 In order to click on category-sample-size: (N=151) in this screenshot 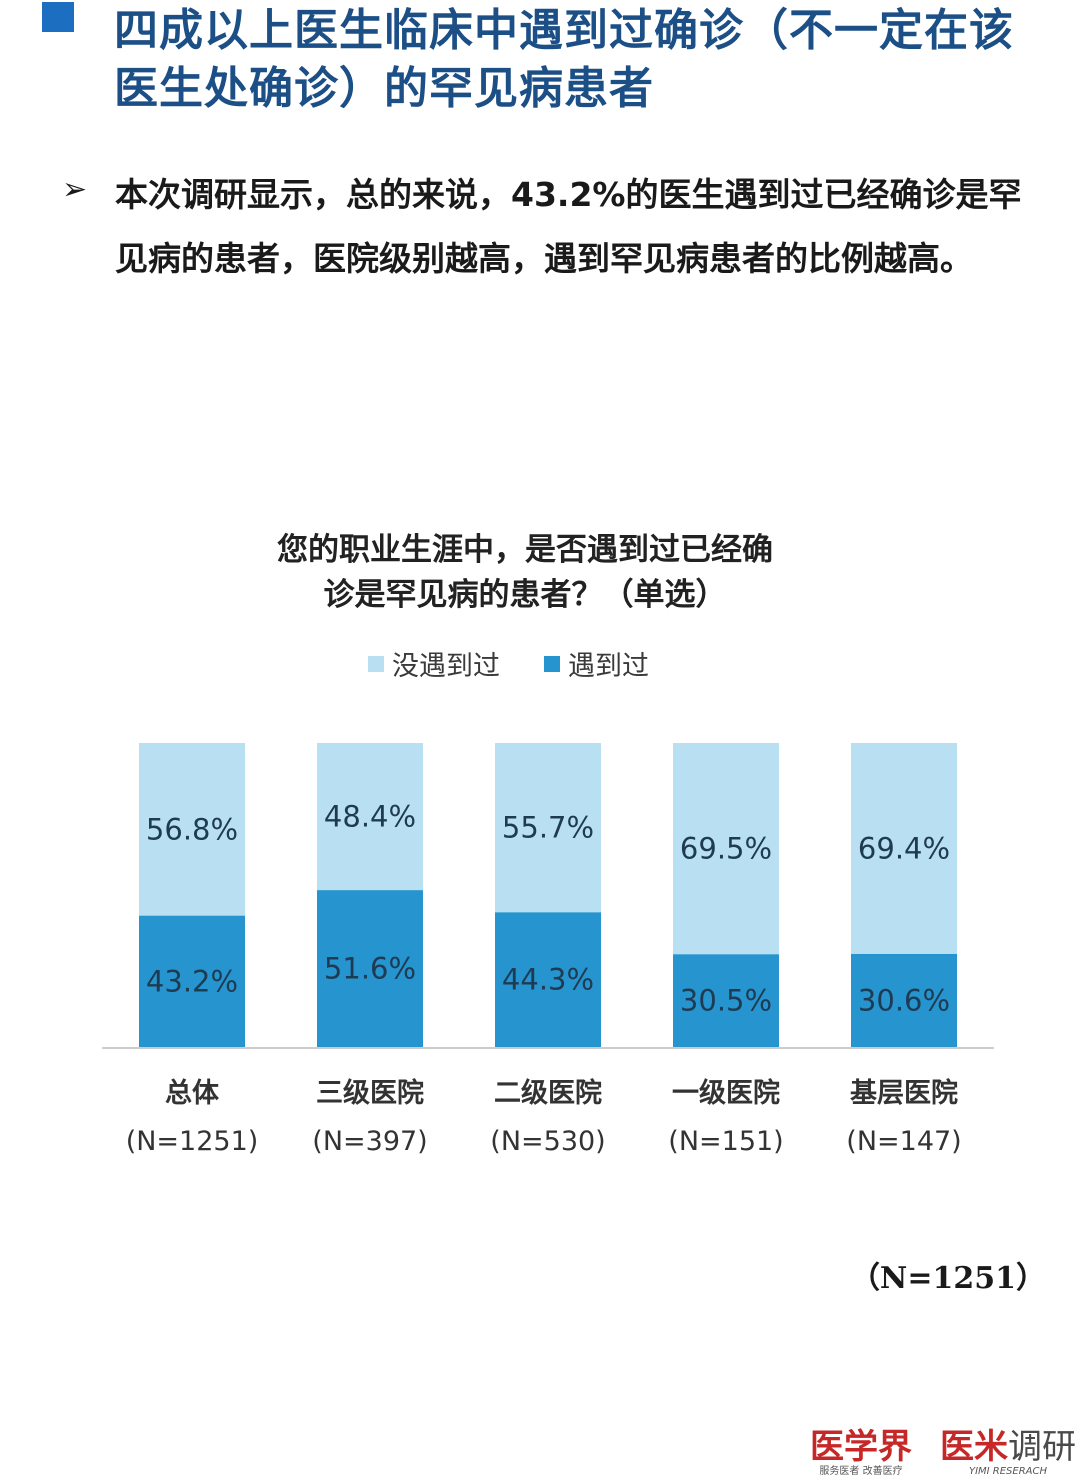, I will do `click(725, 1141)`.